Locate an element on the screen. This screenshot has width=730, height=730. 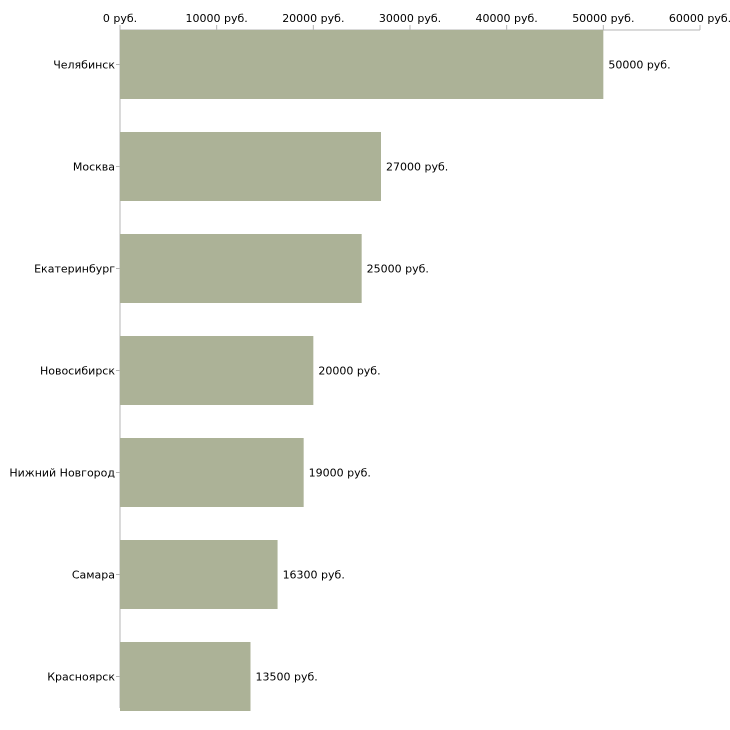
category-label: Красноярск is located at coordinates (81, 677).